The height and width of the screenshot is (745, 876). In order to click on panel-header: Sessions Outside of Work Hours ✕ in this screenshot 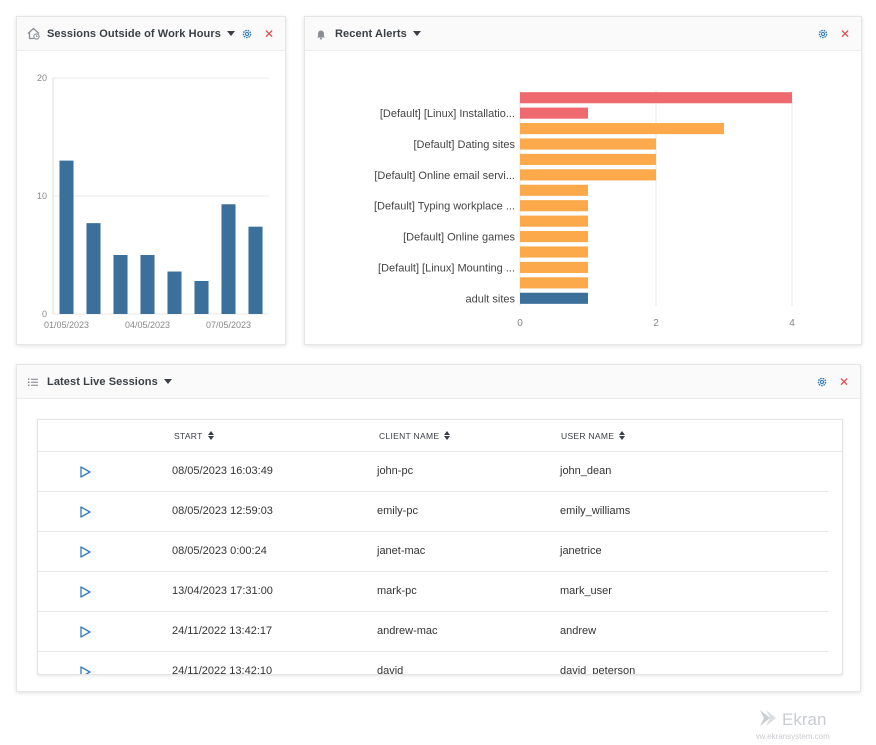, I will do `click(151, 34)`.